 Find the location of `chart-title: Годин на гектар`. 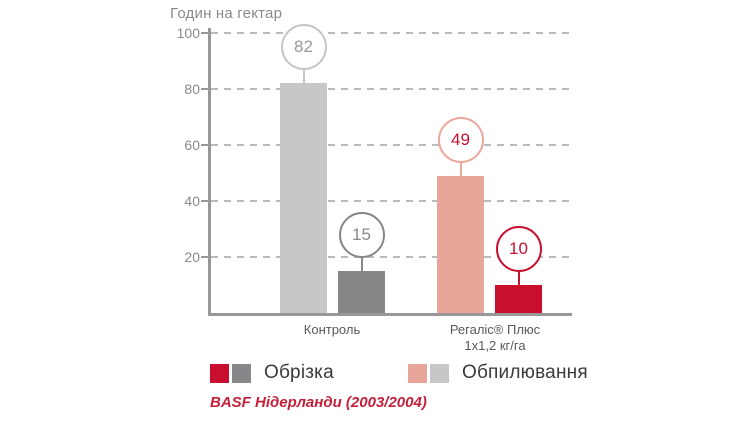

chart-title: Годин на гектар is located at coordinates (226, 13).